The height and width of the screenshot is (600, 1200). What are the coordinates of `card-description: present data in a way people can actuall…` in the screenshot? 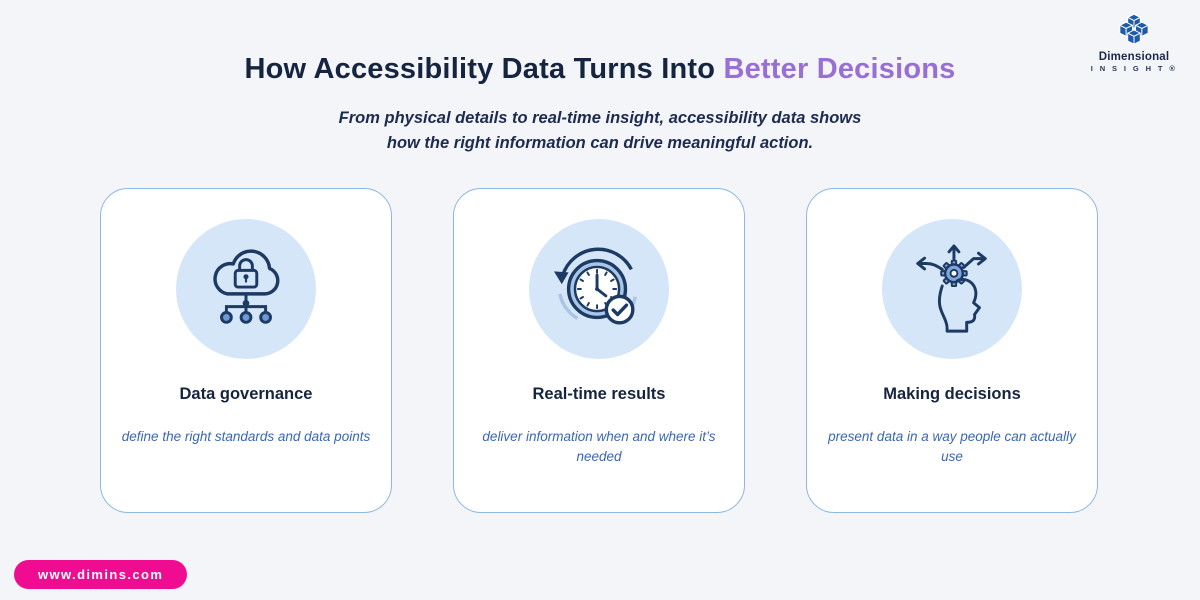 It's located at (952, 446).